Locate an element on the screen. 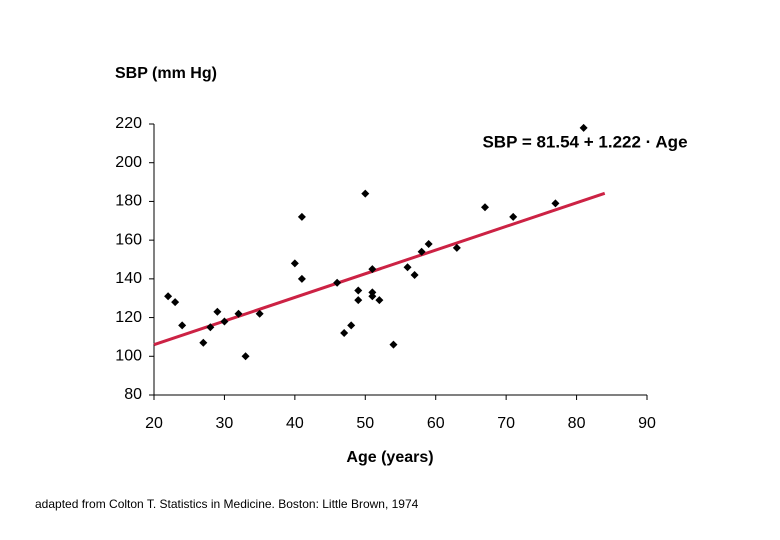 The height and width of the screenshot is (540, 780). x-tick-label: 40 is located at coordinates (295, 423).